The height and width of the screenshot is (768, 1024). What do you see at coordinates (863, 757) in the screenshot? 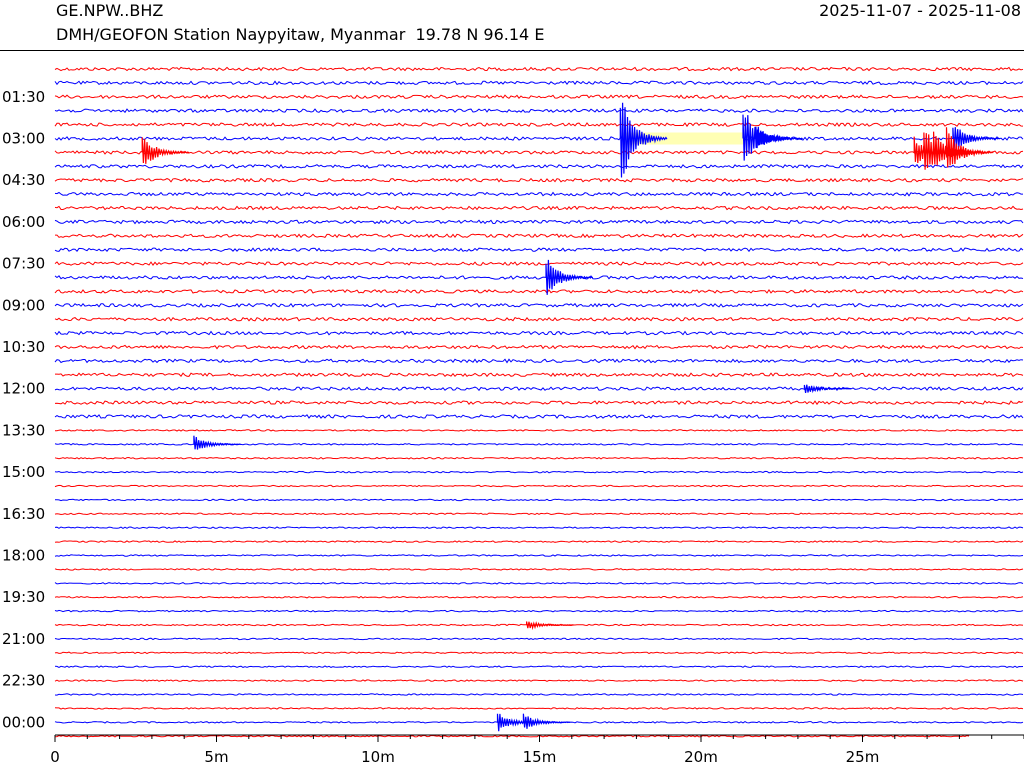
I see `x-tick-label: 25m` at bounding box center [863, 757].